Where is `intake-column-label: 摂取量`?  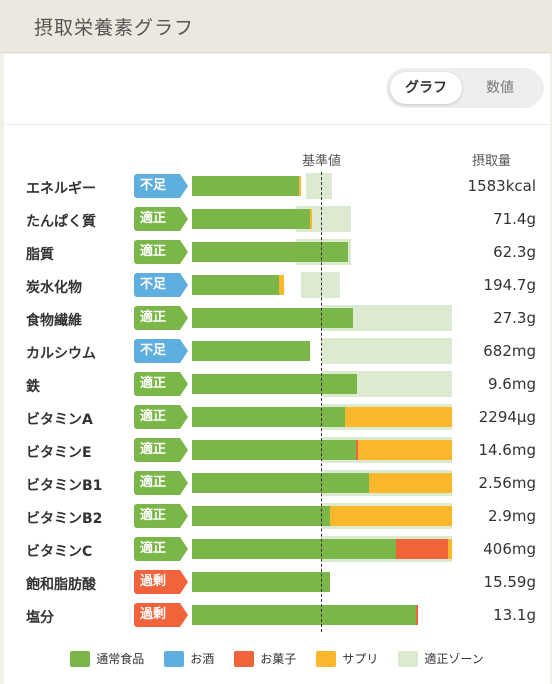
intake-column-label: 摂取量 is located at coordinates (492, 161).